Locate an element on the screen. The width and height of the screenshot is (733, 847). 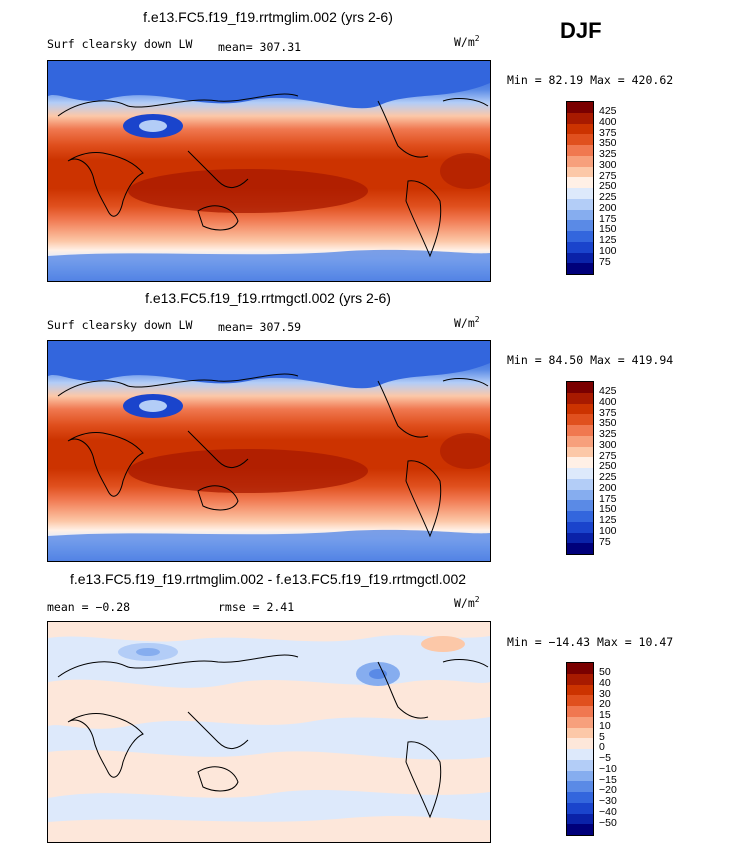
colorbar-2-tick-13: 125 is located at coordinates (608, 520).